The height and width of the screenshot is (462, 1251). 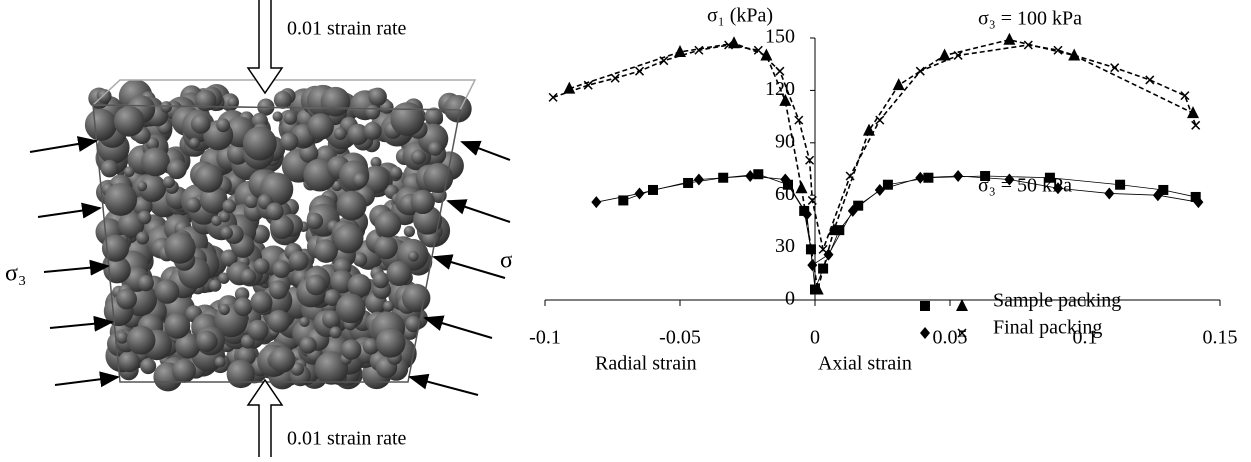 What do you see at coordinates (950, 338) in the screenshot?
I see `x-tick-label: 0.05` at bounding box center [950, 338].